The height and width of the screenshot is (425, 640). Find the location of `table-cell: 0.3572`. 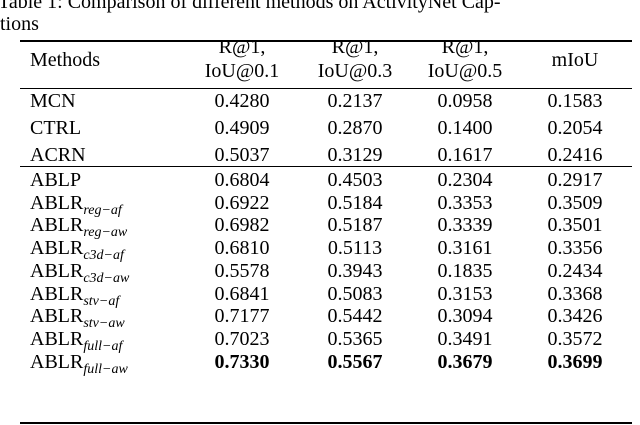

table-cell: 0.3572 is located at coordinates (575, 338).